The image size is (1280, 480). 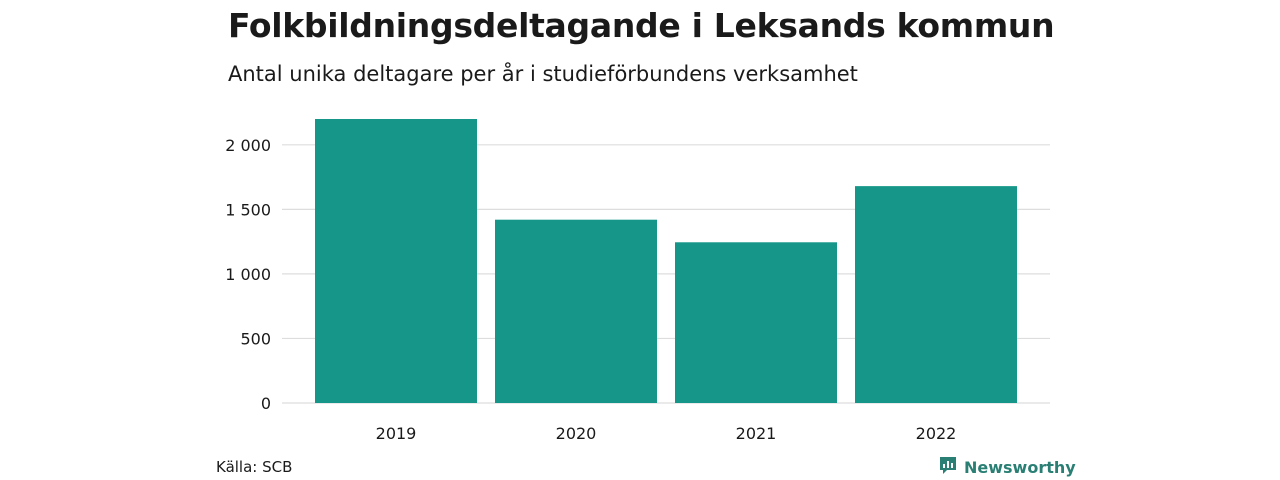 What do you see at coordinates (1020, 467) in the screenshot?
I see `brand-name: Newsworthy` at bounding box center [1020, 467].